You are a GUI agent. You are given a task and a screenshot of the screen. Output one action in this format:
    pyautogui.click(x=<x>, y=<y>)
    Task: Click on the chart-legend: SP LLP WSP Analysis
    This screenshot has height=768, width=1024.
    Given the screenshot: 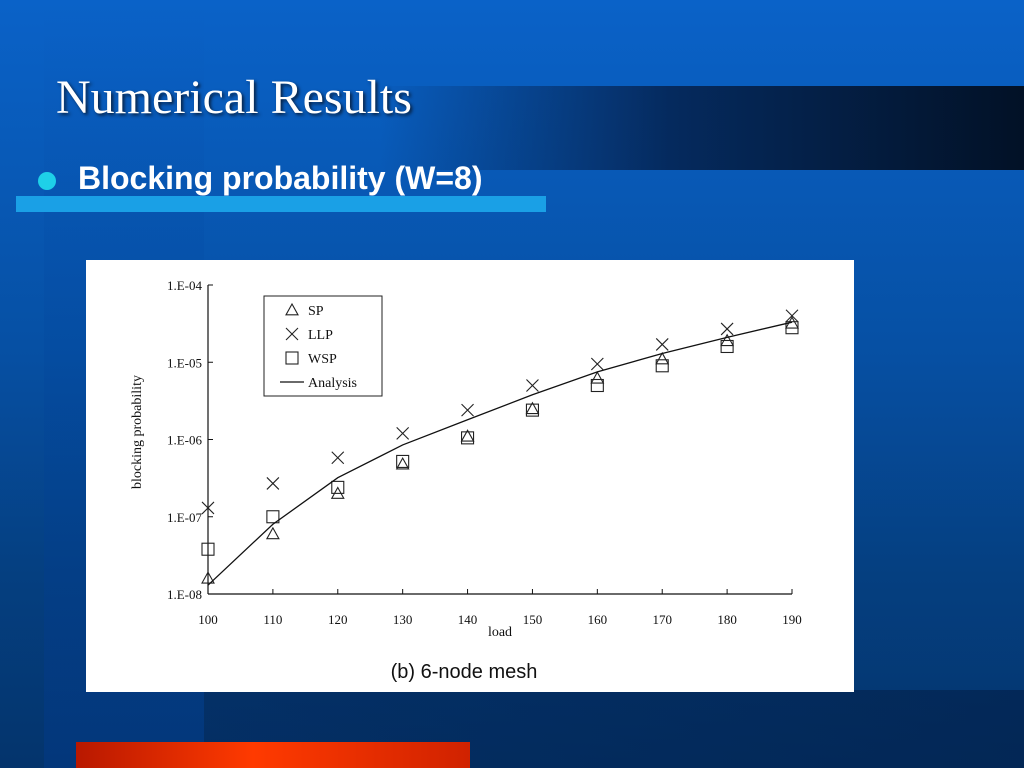 What is the action you would take?
    pyautogui.click(x=323, y=346)
    